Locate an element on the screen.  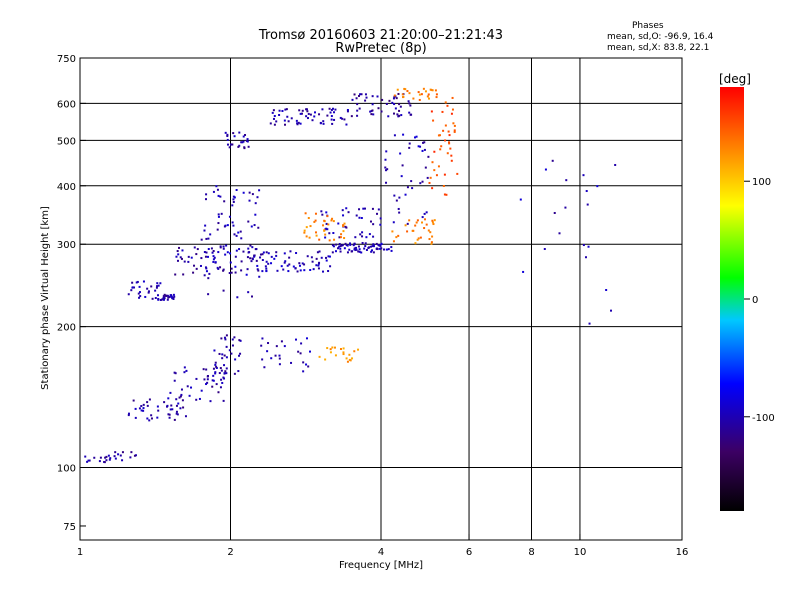
phase-stats-x: mean, sd,X: 83.8, 22.1 is located at coordinates (658, 48).